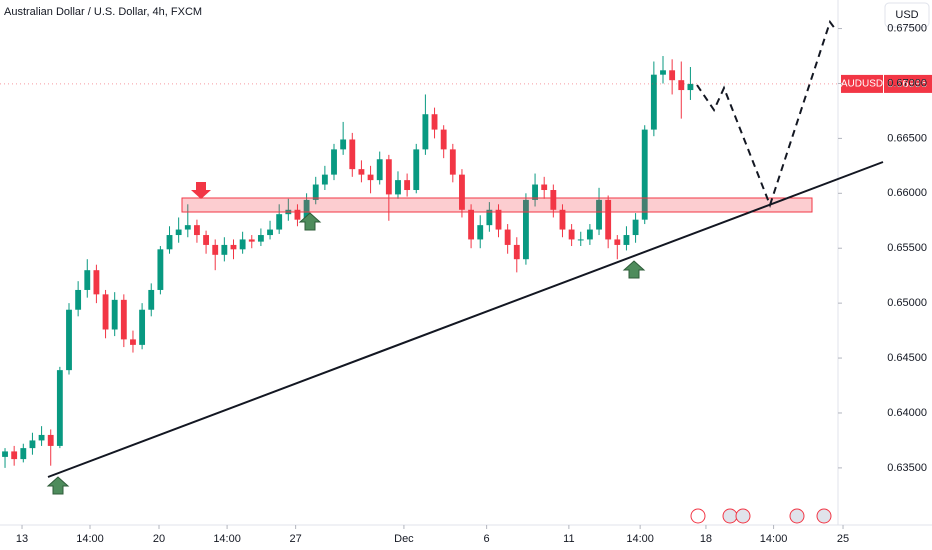 The image size is (932, 550). What do you see at coordinates (843, 539) in the screenshot?
I see `x-tick-label: 25` at bounding box center [843, 539].